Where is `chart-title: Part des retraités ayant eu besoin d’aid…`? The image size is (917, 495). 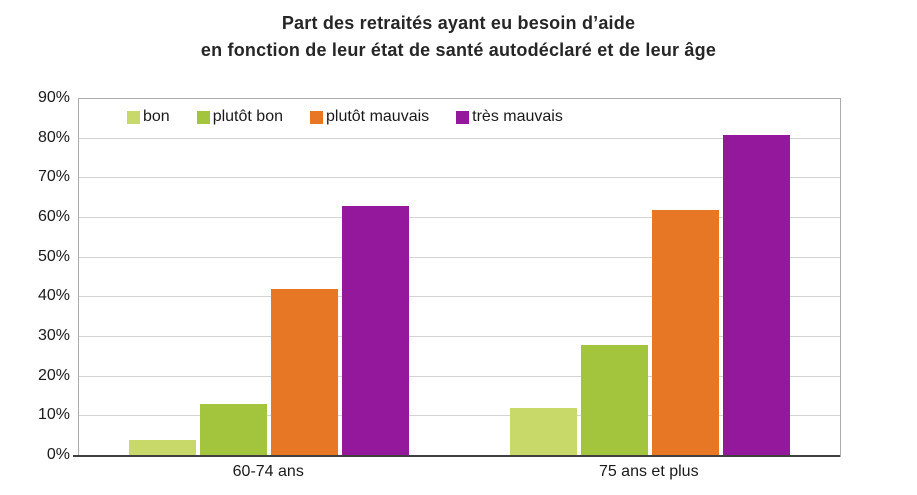 chart-title: Part des retraités ayant eu besoin d’aid… is located at coordinates (458, 37).